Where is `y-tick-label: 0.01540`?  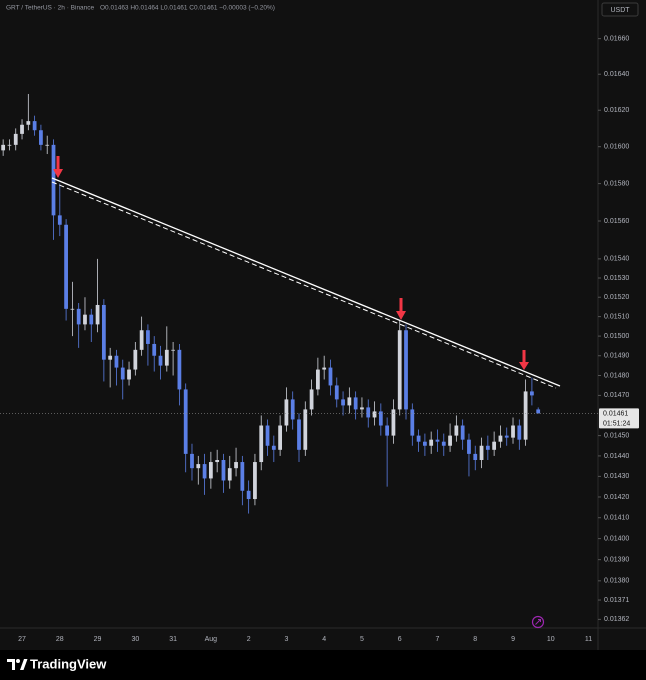 y-tick-label: 0.01540 is located at coordinates (616, 259).